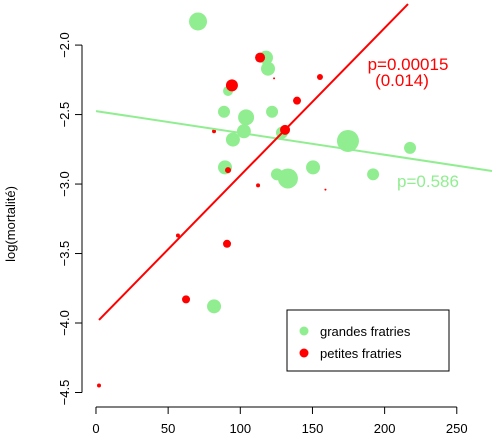 The height and width of the screenshot is (444, 495). What do you see at coordinates (385, 428) in the screenshot?
I see `x-tick-label: 200` at bounding box center [385, 428].